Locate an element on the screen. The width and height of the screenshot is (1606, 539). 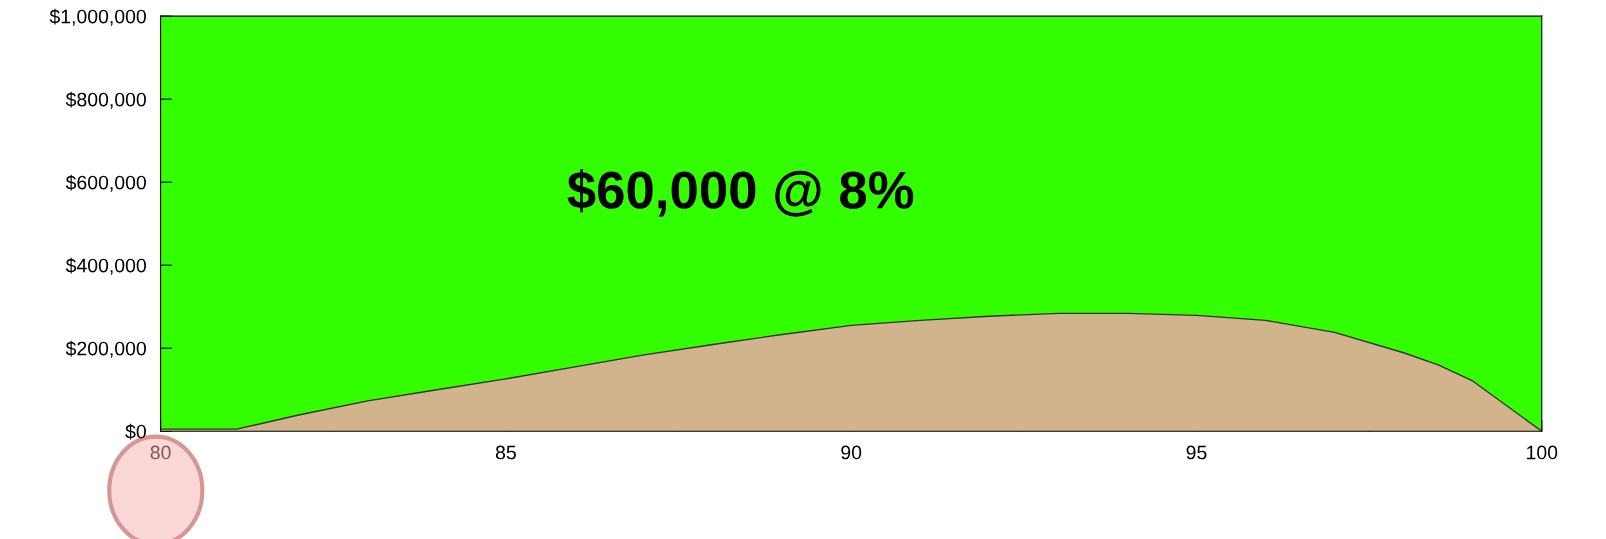
annotation: $60,000 @ 8% is located at coordinates (740, 193).